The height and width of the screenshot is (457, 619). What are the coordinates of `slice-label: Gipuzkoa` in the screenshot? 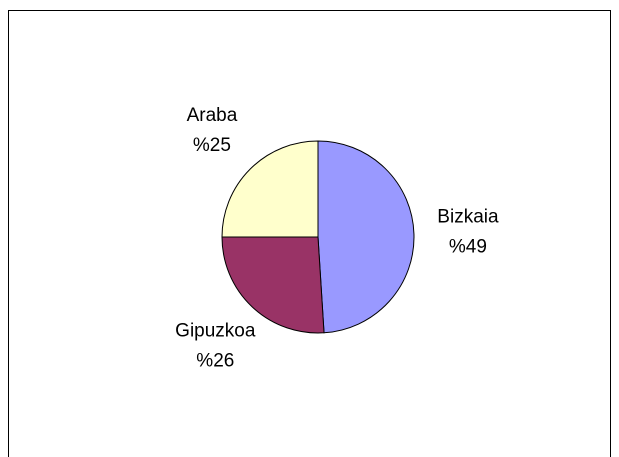 It's located at (215, 330).